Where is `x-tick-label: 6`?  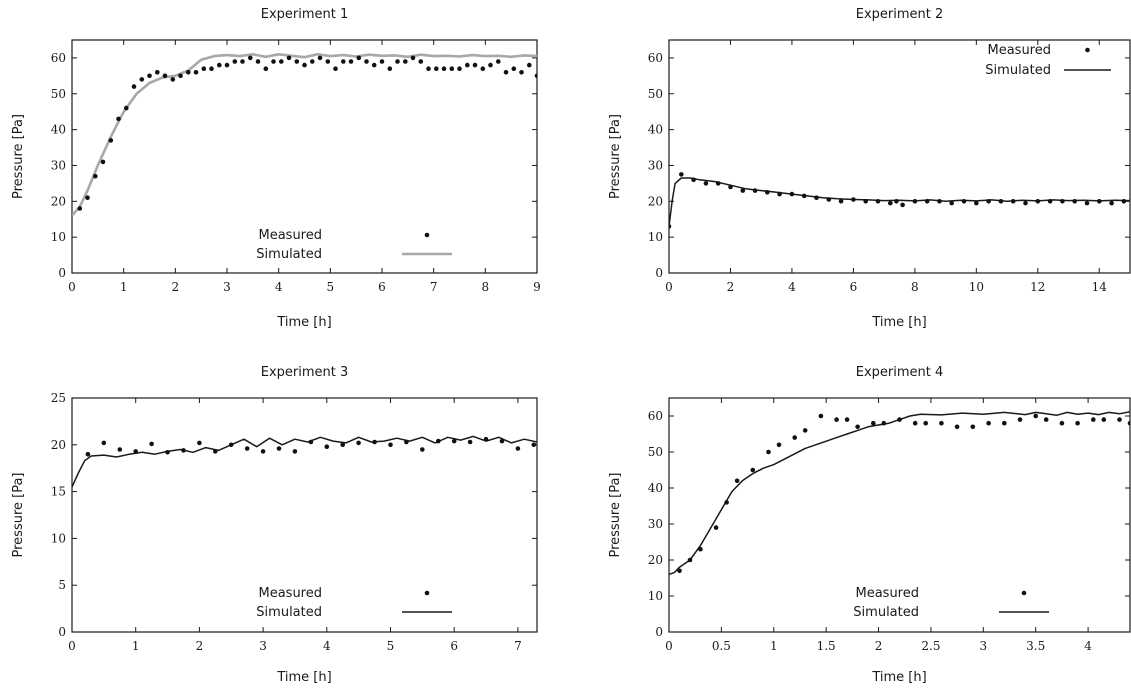
x-tick-label: 6 is located at coordinates (854, 287).